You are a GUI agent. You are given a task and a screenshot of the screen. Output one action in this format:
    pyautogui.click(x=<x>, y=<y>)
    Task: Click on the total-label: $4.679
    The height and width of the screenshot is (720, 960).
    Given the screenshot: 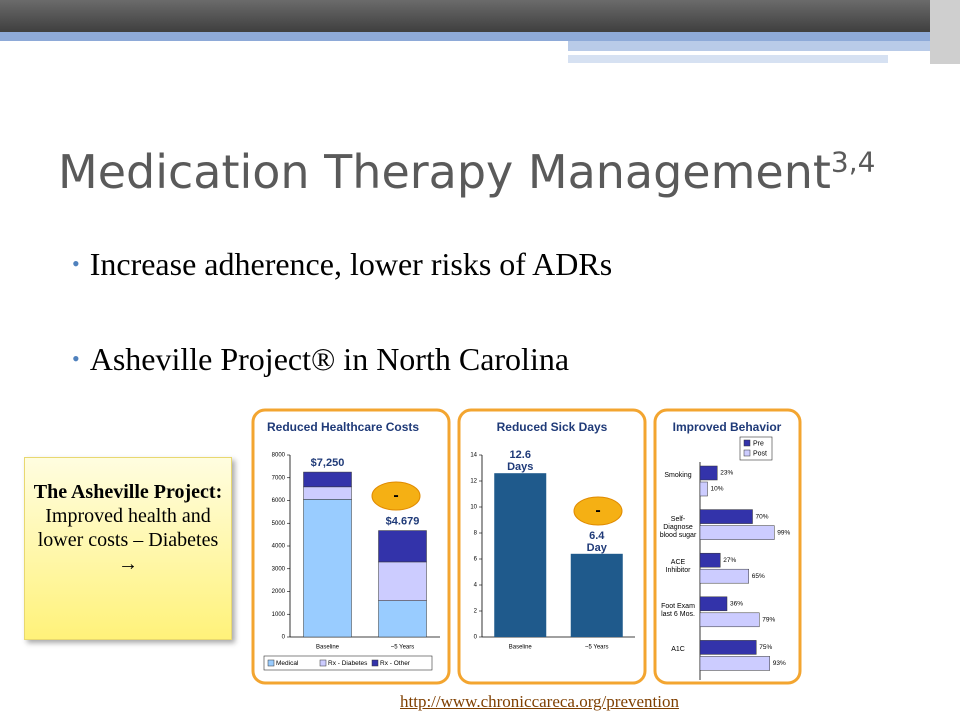 What is the action you would take?
    pyautogui.click(x=403, y=521)
    